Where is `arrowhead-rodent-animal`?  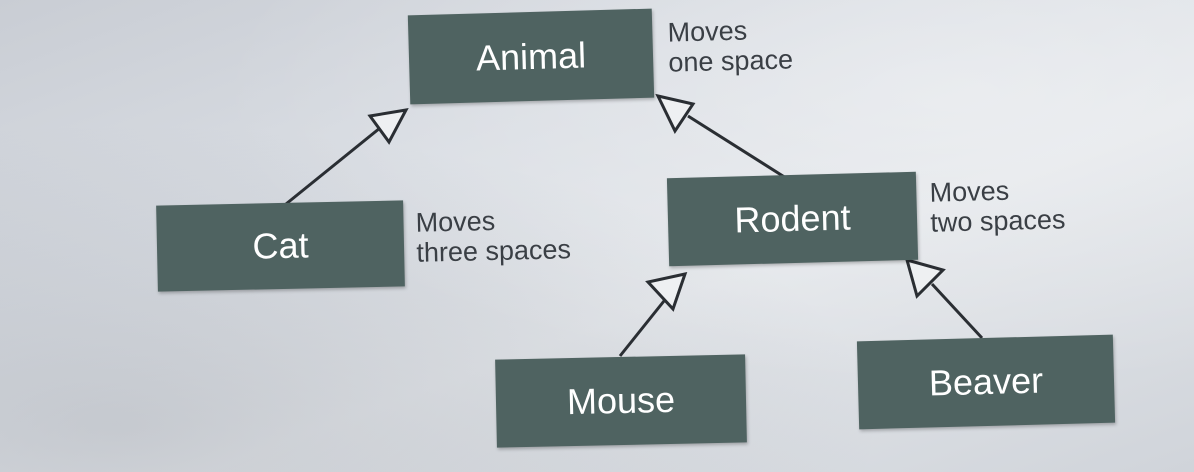
arrowhead-rodent-animal is located at coordinates (675, 114).